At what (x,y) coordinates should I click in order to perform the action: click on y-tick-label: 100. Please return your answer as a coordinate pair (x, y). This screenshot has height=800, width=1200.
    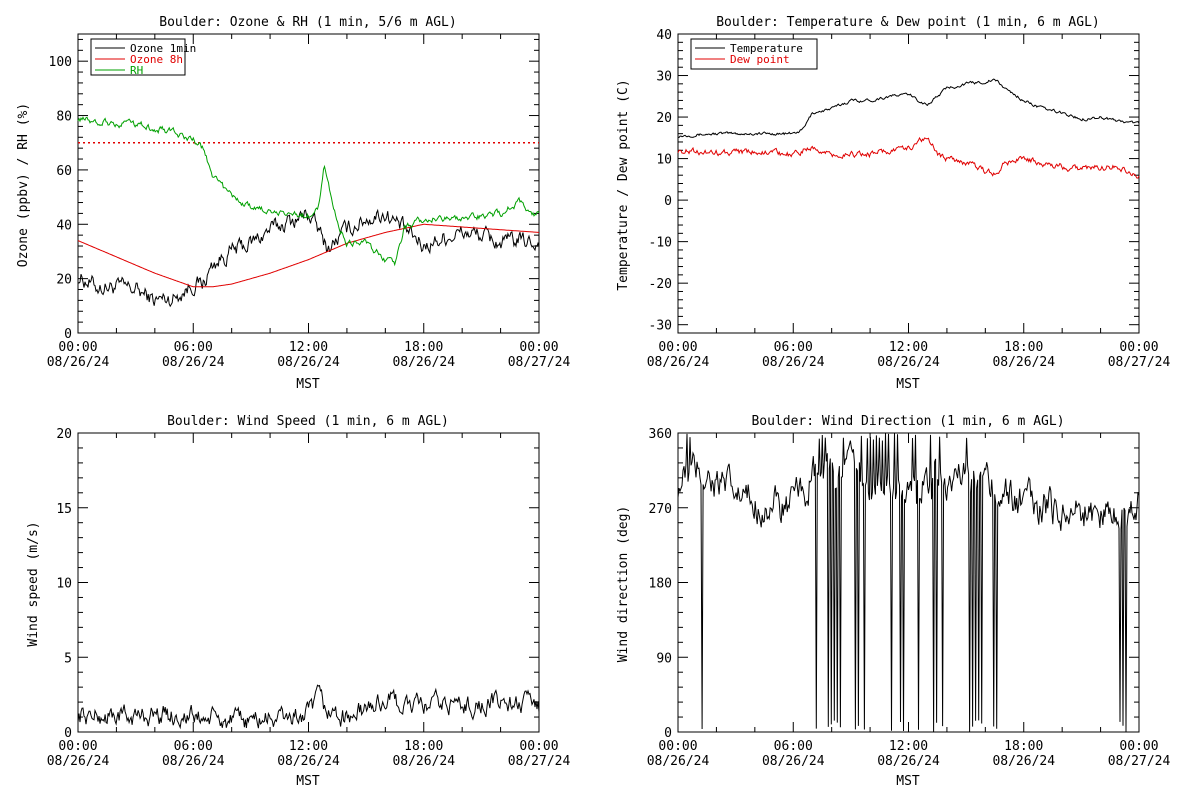
    Looking at the image, I should click on (60, 62).